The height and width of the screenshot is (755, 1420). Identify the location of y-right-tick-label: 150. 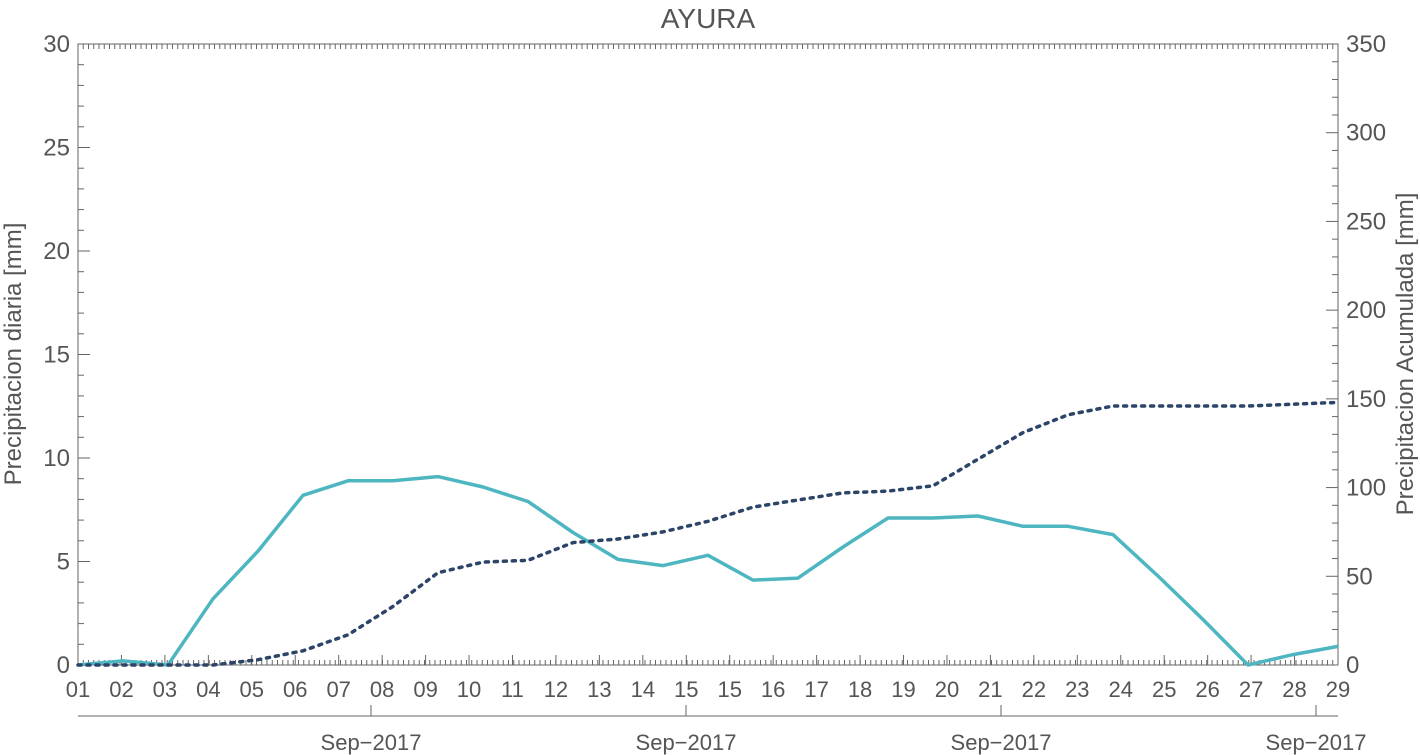
(1366, 399).